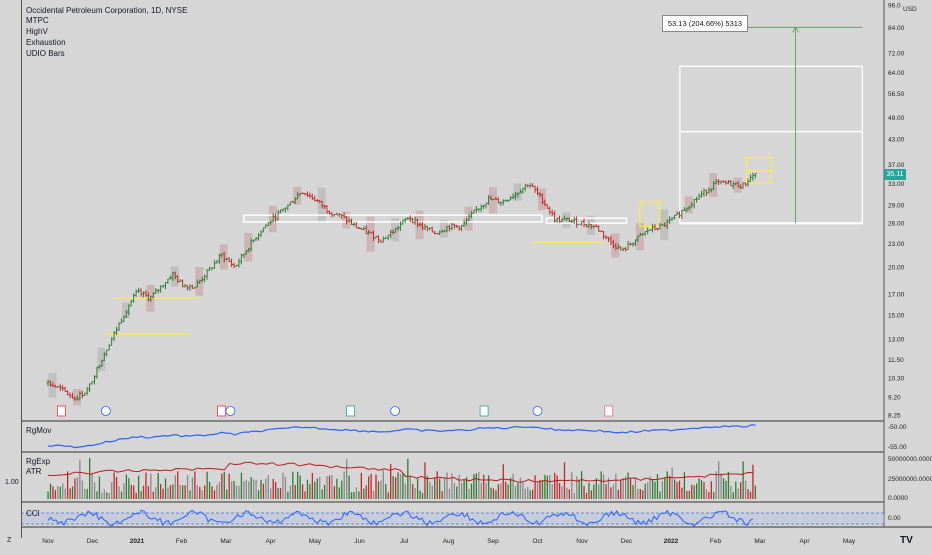 Image resolution: width=932 pixels, height=555 pixels. What do you see at coordinates (9, 540) in the screenshot?
I see `zoom-button: Z` at bounding box center [9, 540].